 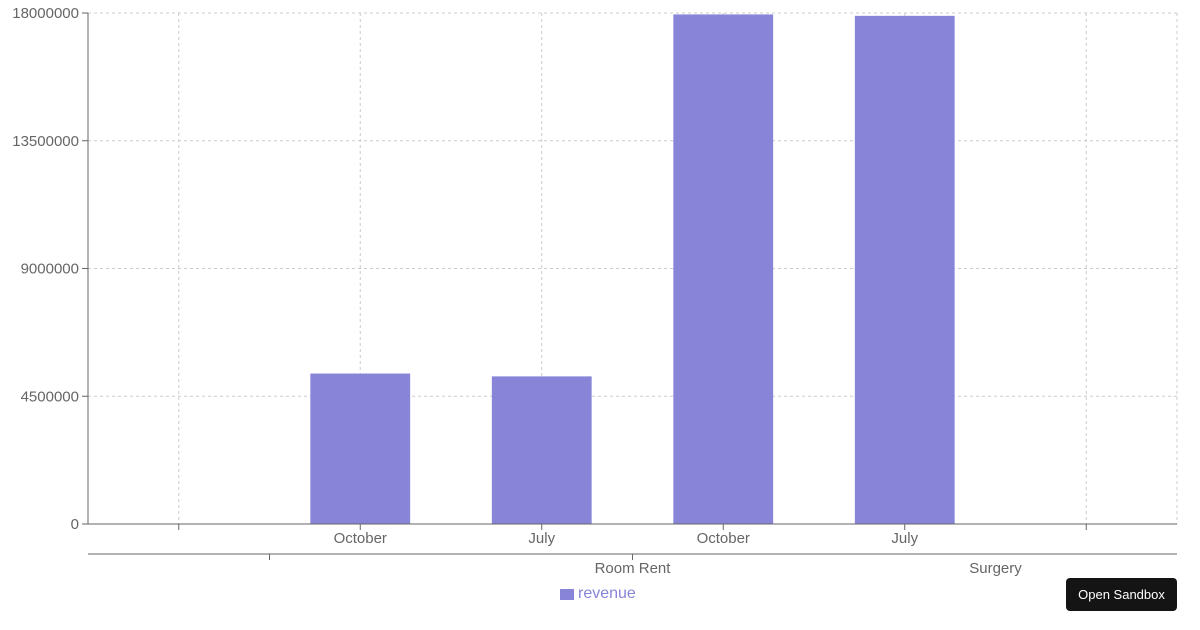 What do you see at coordinates (995, 568) in the screenshot?
I see `x-group-label-1: Surgery` at bounding box center [995, 568].